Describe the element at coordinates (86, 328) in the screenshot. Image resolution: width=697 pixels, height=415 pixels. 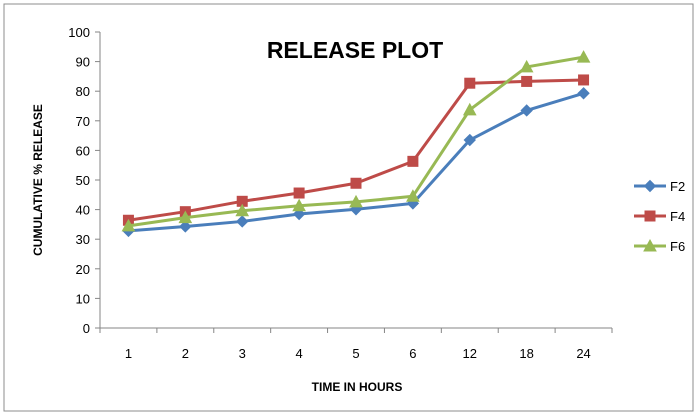
I see `y-tick-label: 0` at that location.